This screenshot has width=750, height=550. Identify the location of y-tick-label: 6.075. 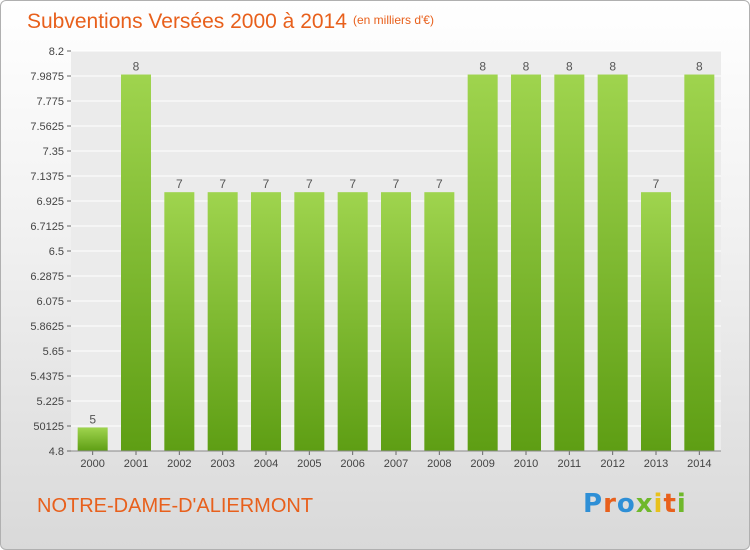
(50, 302).